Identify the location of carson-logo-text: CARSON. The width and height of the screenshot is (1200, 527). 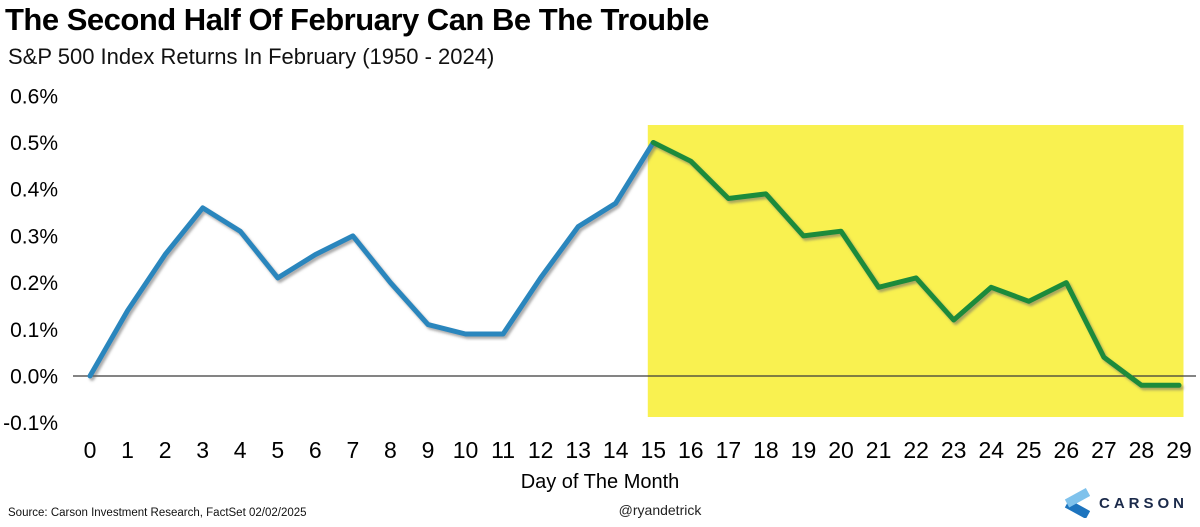
(1143, 503).